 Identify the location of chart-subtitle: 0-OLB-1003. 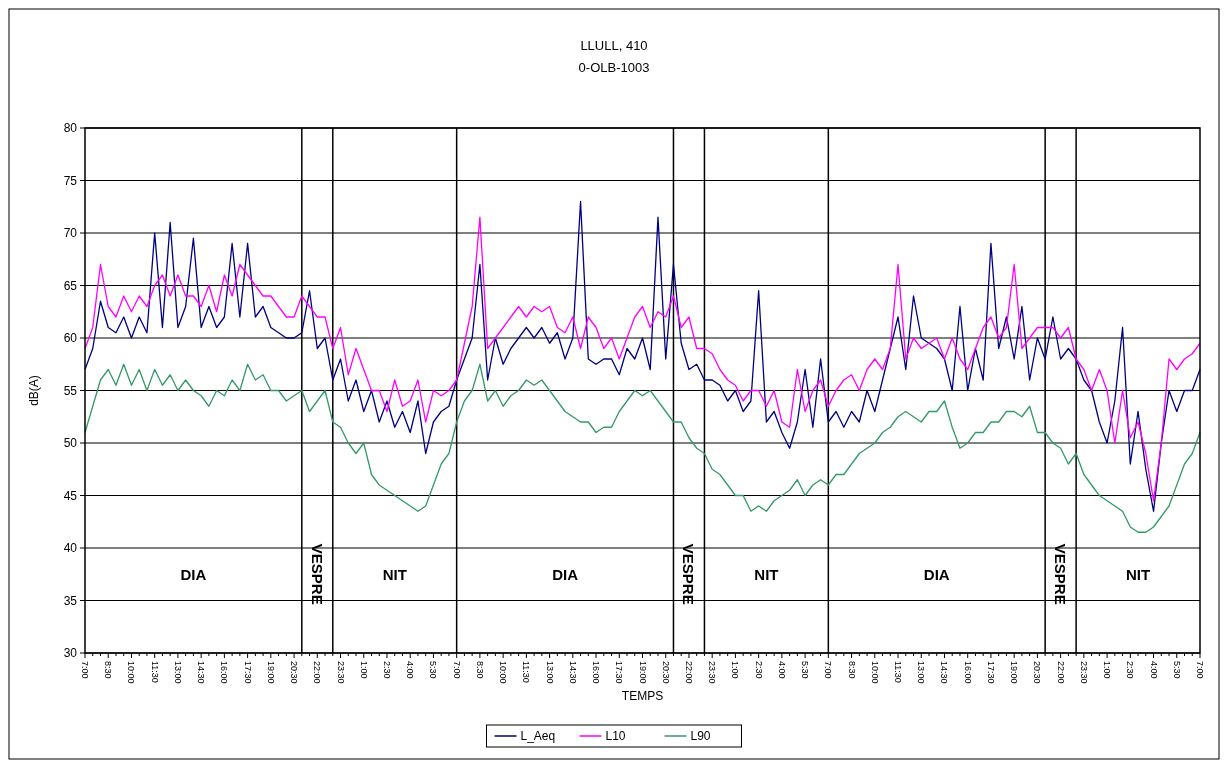
(614, 67).